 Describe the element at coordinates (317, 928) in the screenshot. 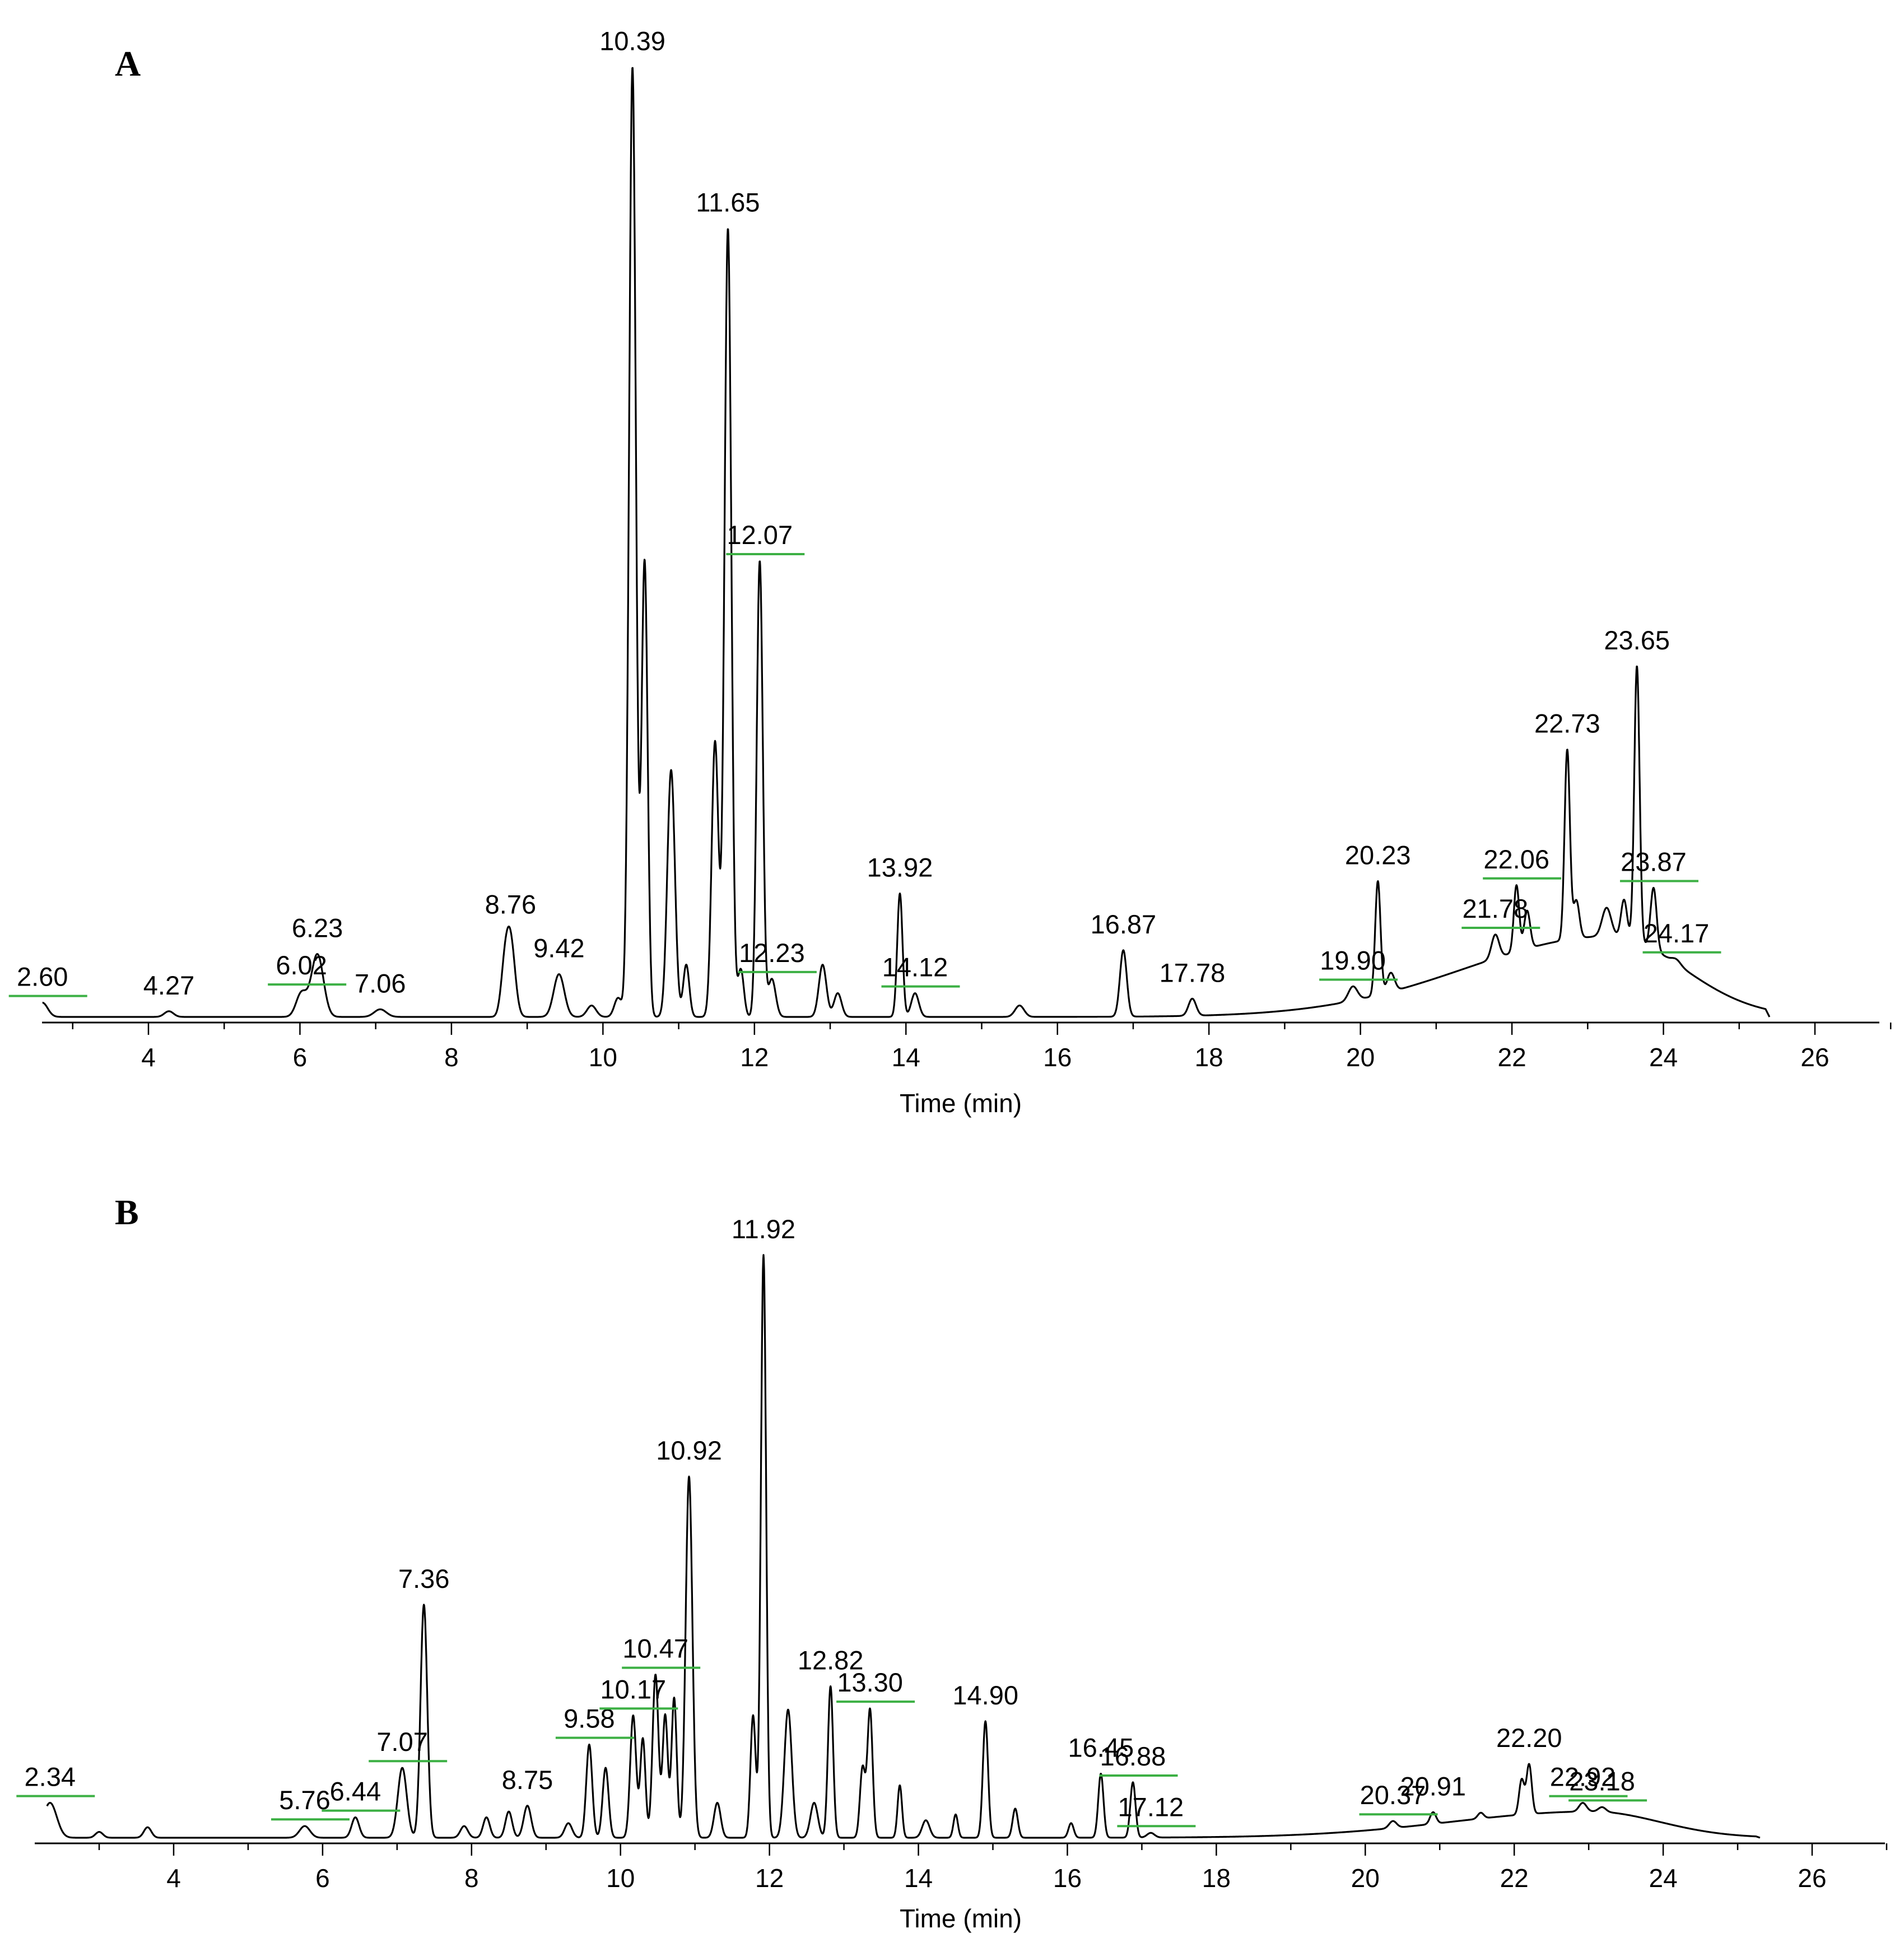

I see `peak-label: 6.23` at that location.